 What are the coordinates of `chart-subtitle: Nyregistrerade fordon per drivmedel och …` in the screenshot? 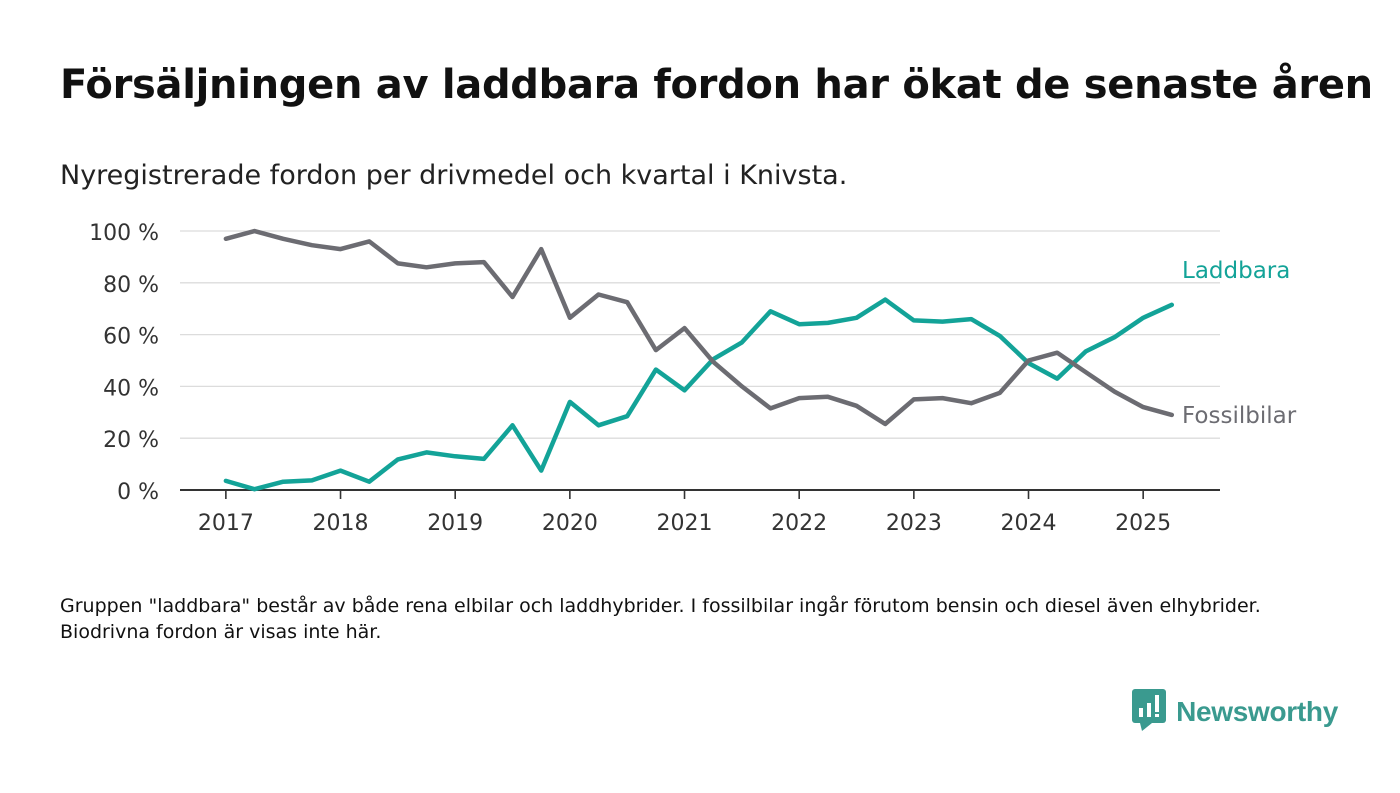 It's located at (454, 175).